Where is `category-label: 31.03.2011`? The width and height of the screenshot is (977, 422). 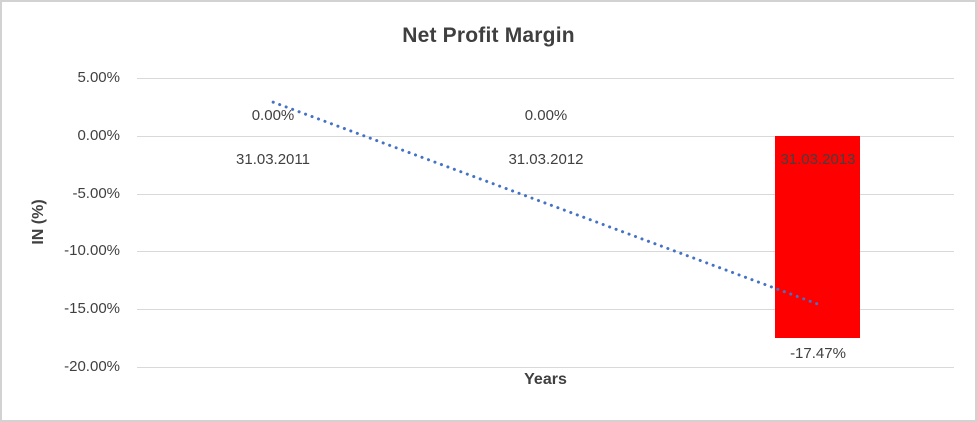 category-label: 31.03.2011 is located at coordinates (273, 159).